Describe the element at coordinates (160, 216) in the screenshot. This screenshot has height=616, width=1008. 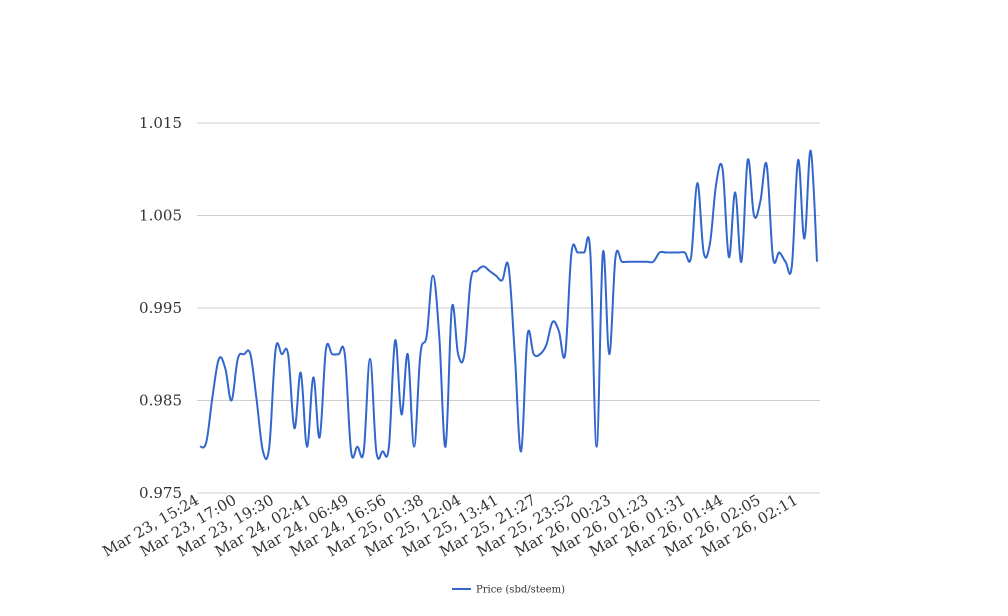
I see `y-tick-label: 1.005` at that location.